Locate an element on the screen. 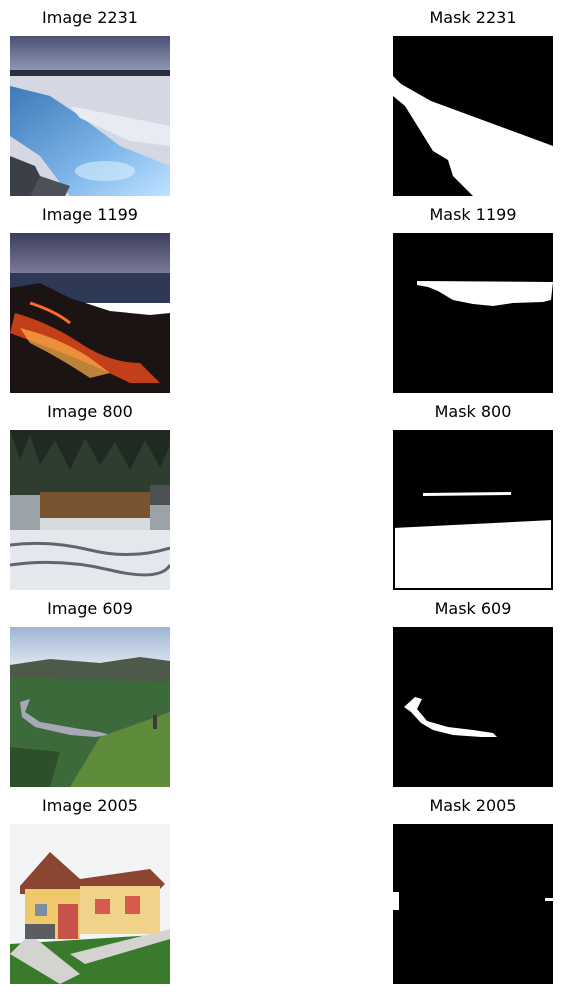  image-title: Image 800 is located at coordinates (90, 411).